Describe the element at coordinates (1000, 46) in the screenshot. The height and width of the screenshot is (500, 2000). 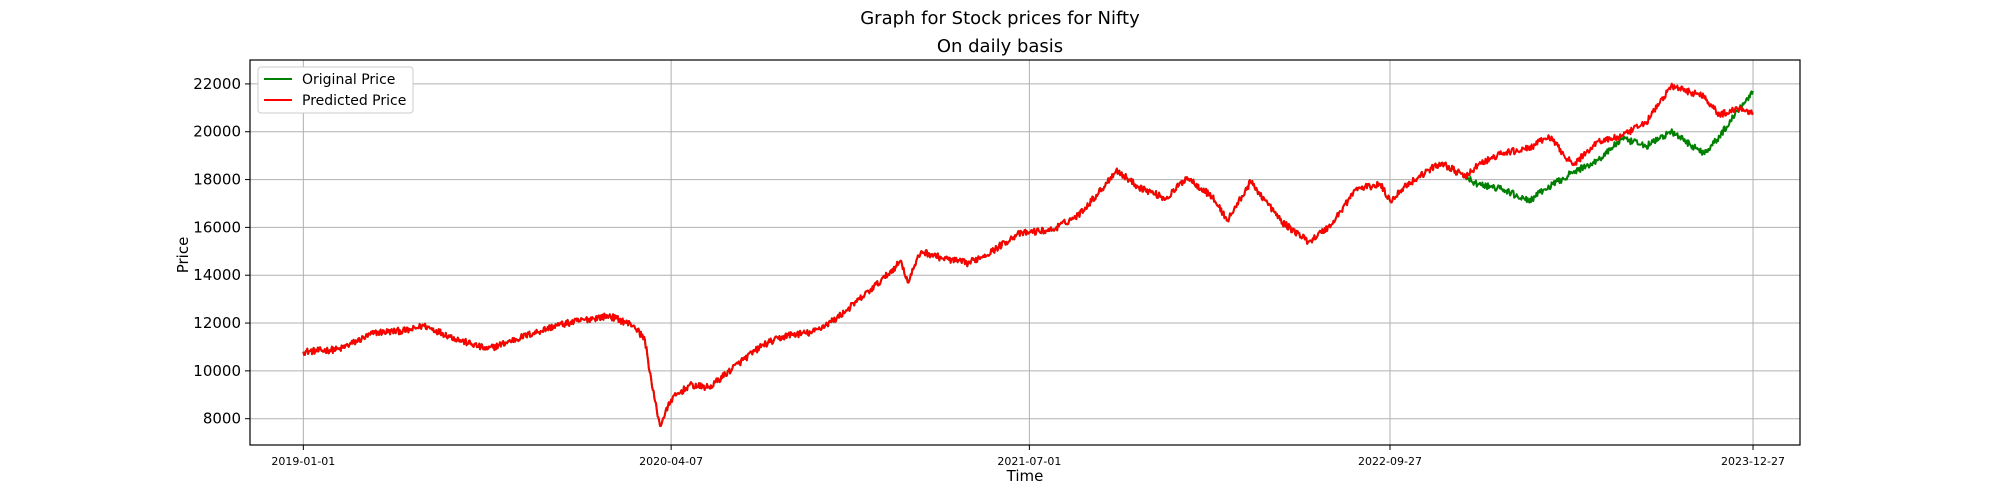
I see `chart-title: On daily basis` at that location.